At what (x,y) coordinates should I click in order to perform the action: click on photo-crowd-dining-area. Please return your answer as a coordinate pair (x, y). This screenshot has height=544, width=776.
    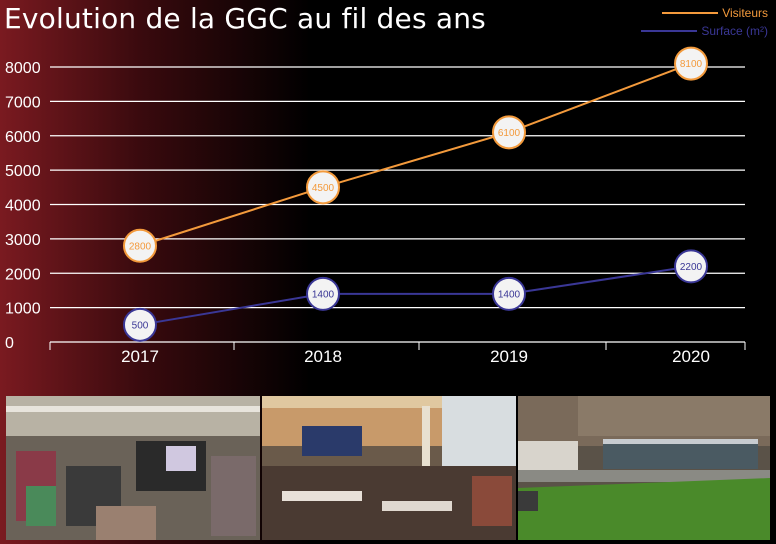
    Looking at the image, I should click on (389, 468).